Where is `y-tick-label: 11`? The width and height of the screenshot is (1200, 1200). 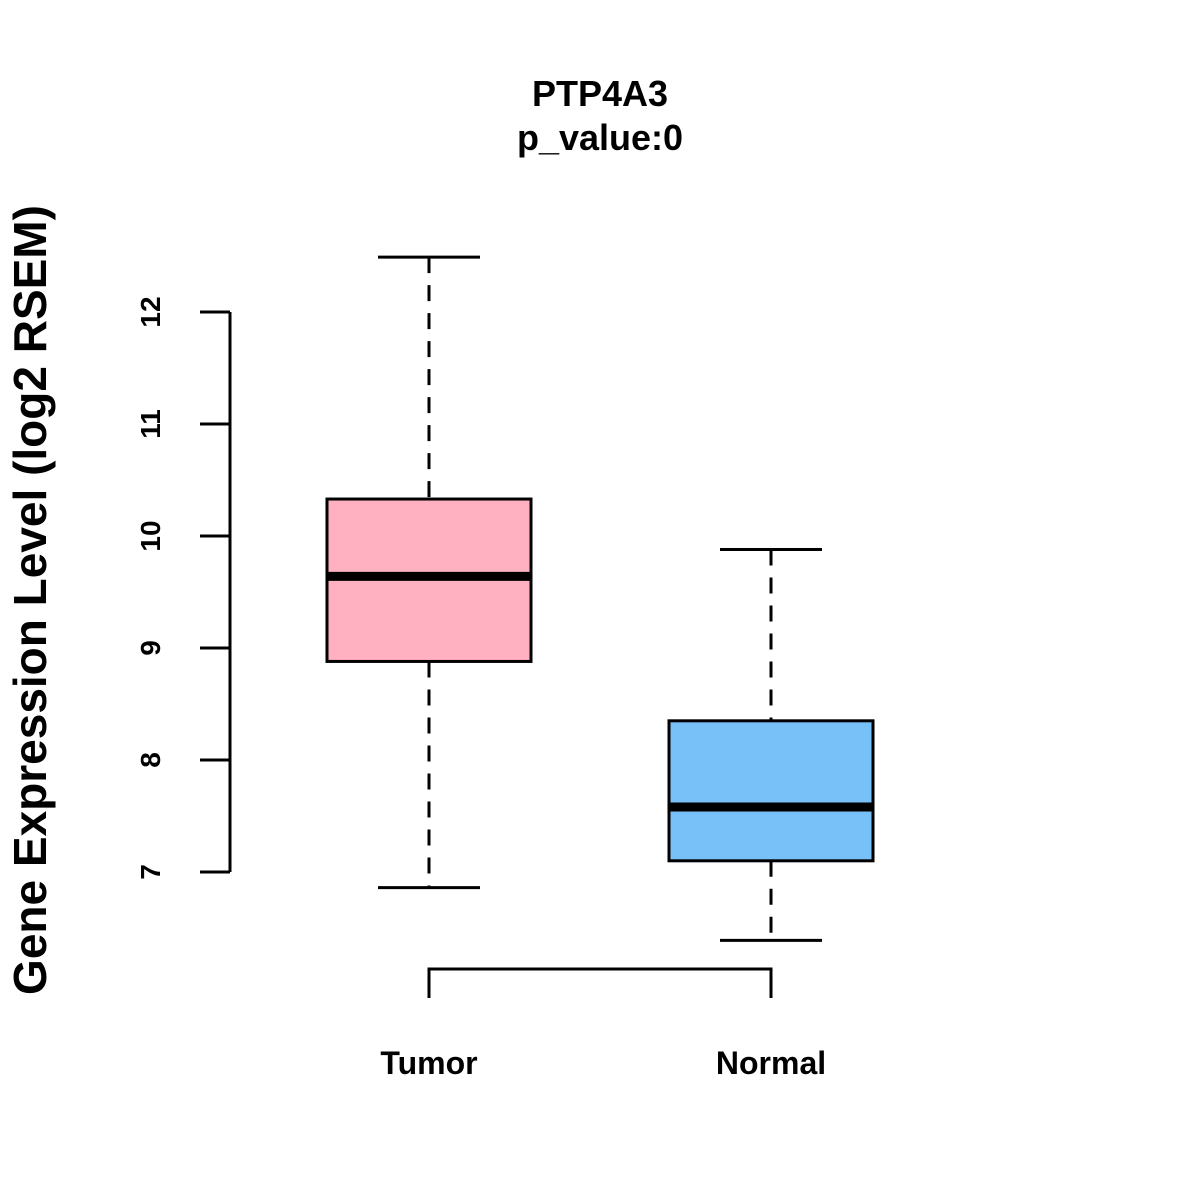
y-tick-label: 11 is located at coordinates (150, 424).